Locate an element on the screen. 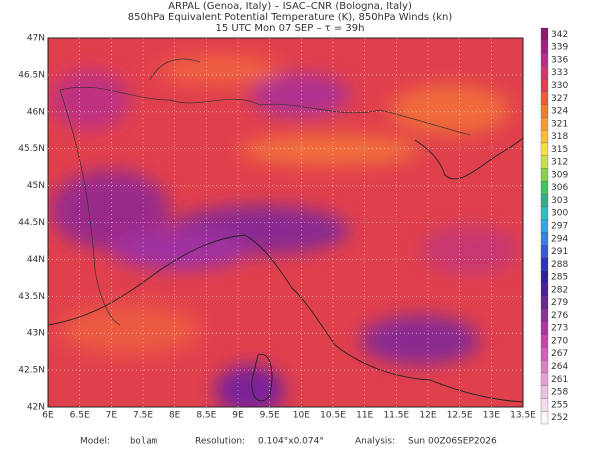  colorbar-label: 309 is located at coordinates (559, 175).